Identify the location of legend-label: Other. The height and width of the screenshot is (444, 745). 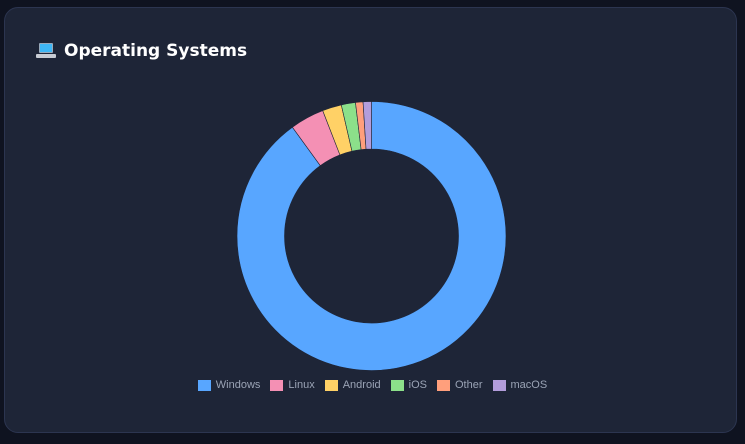
(468, 385).